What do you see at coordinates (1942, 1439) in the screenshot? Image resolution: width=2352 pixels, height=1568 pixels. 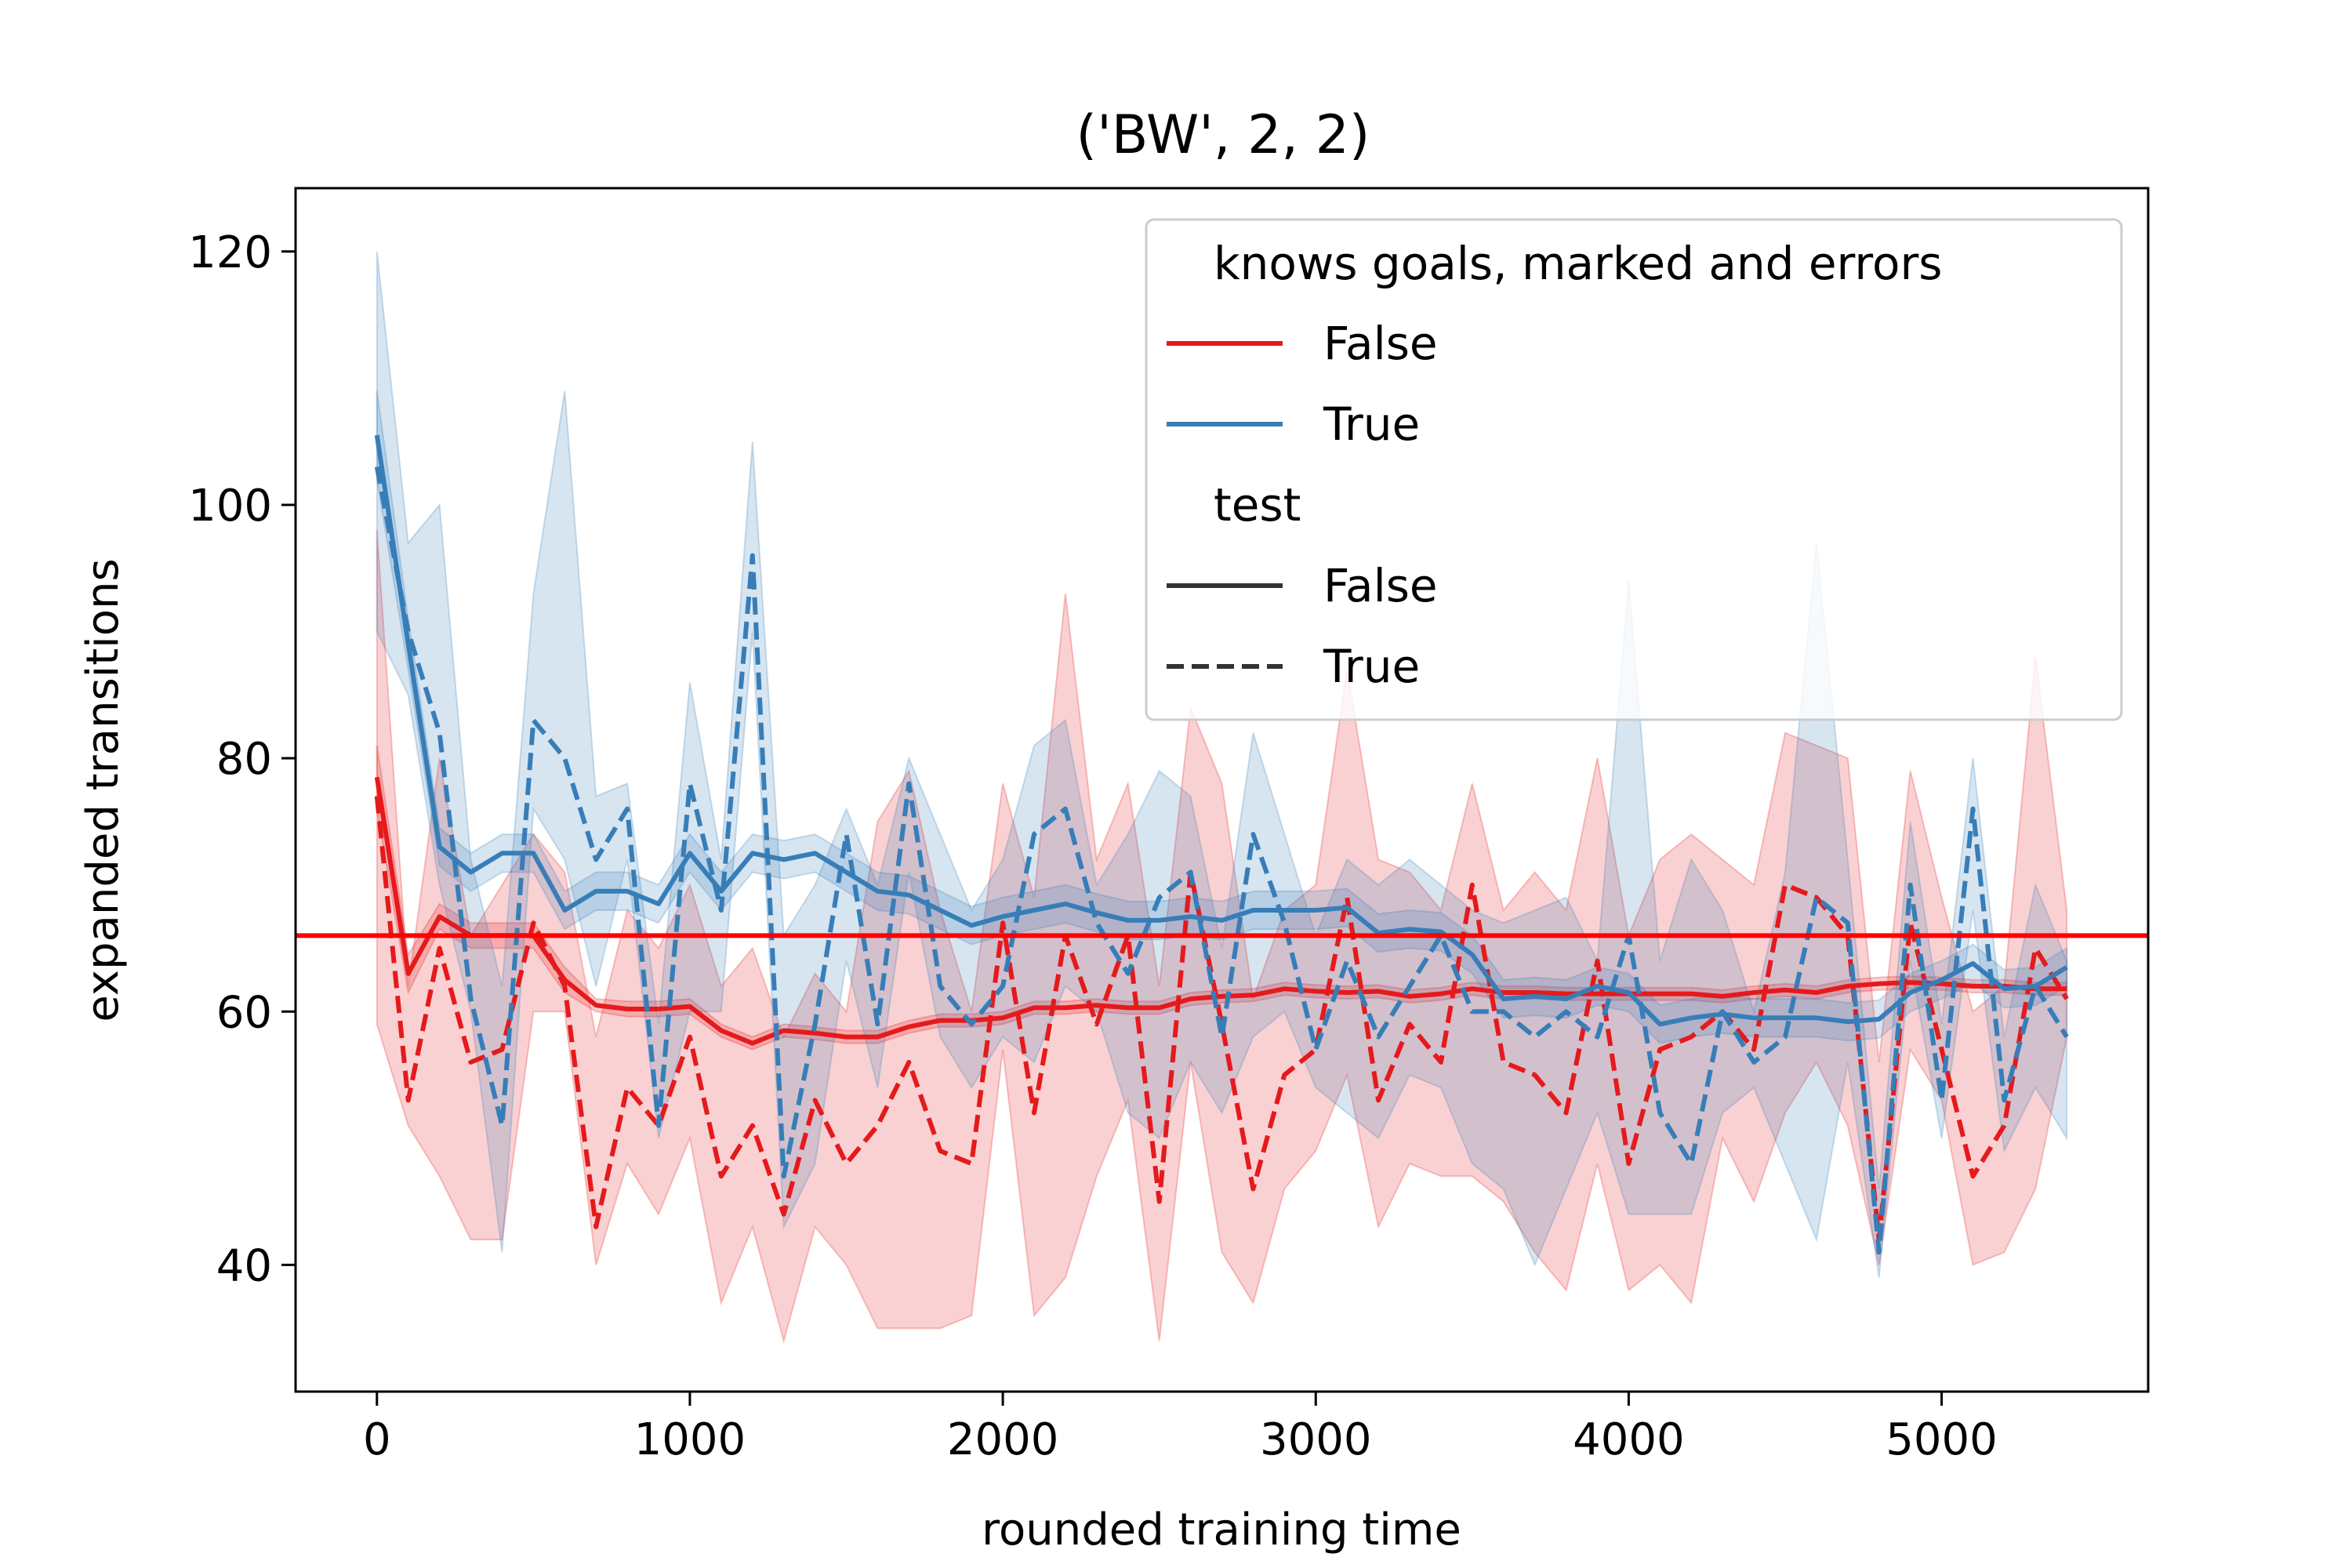 I see `x-tick-label: 5000` at bounding box center [1942, 1439].